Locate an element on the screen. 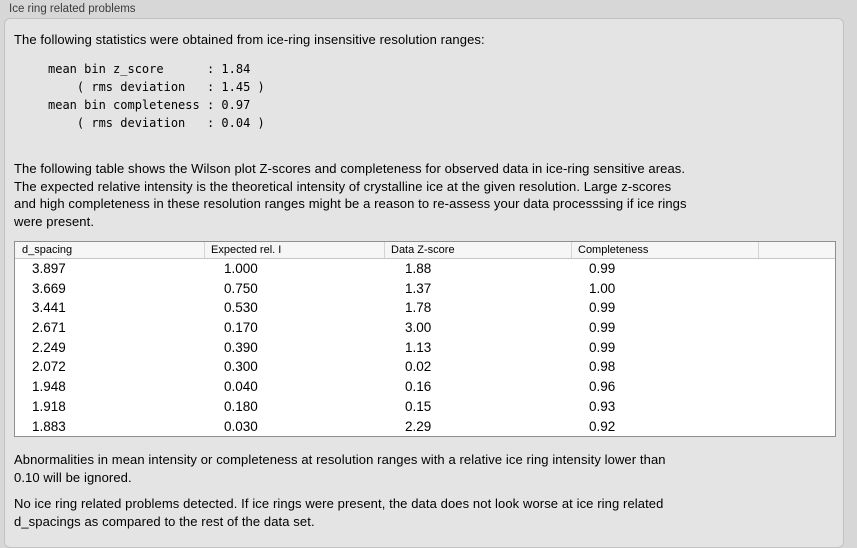 This screenshot has width=857, height=548. table-cell: 0.180 is located at coordinates (241, 406).